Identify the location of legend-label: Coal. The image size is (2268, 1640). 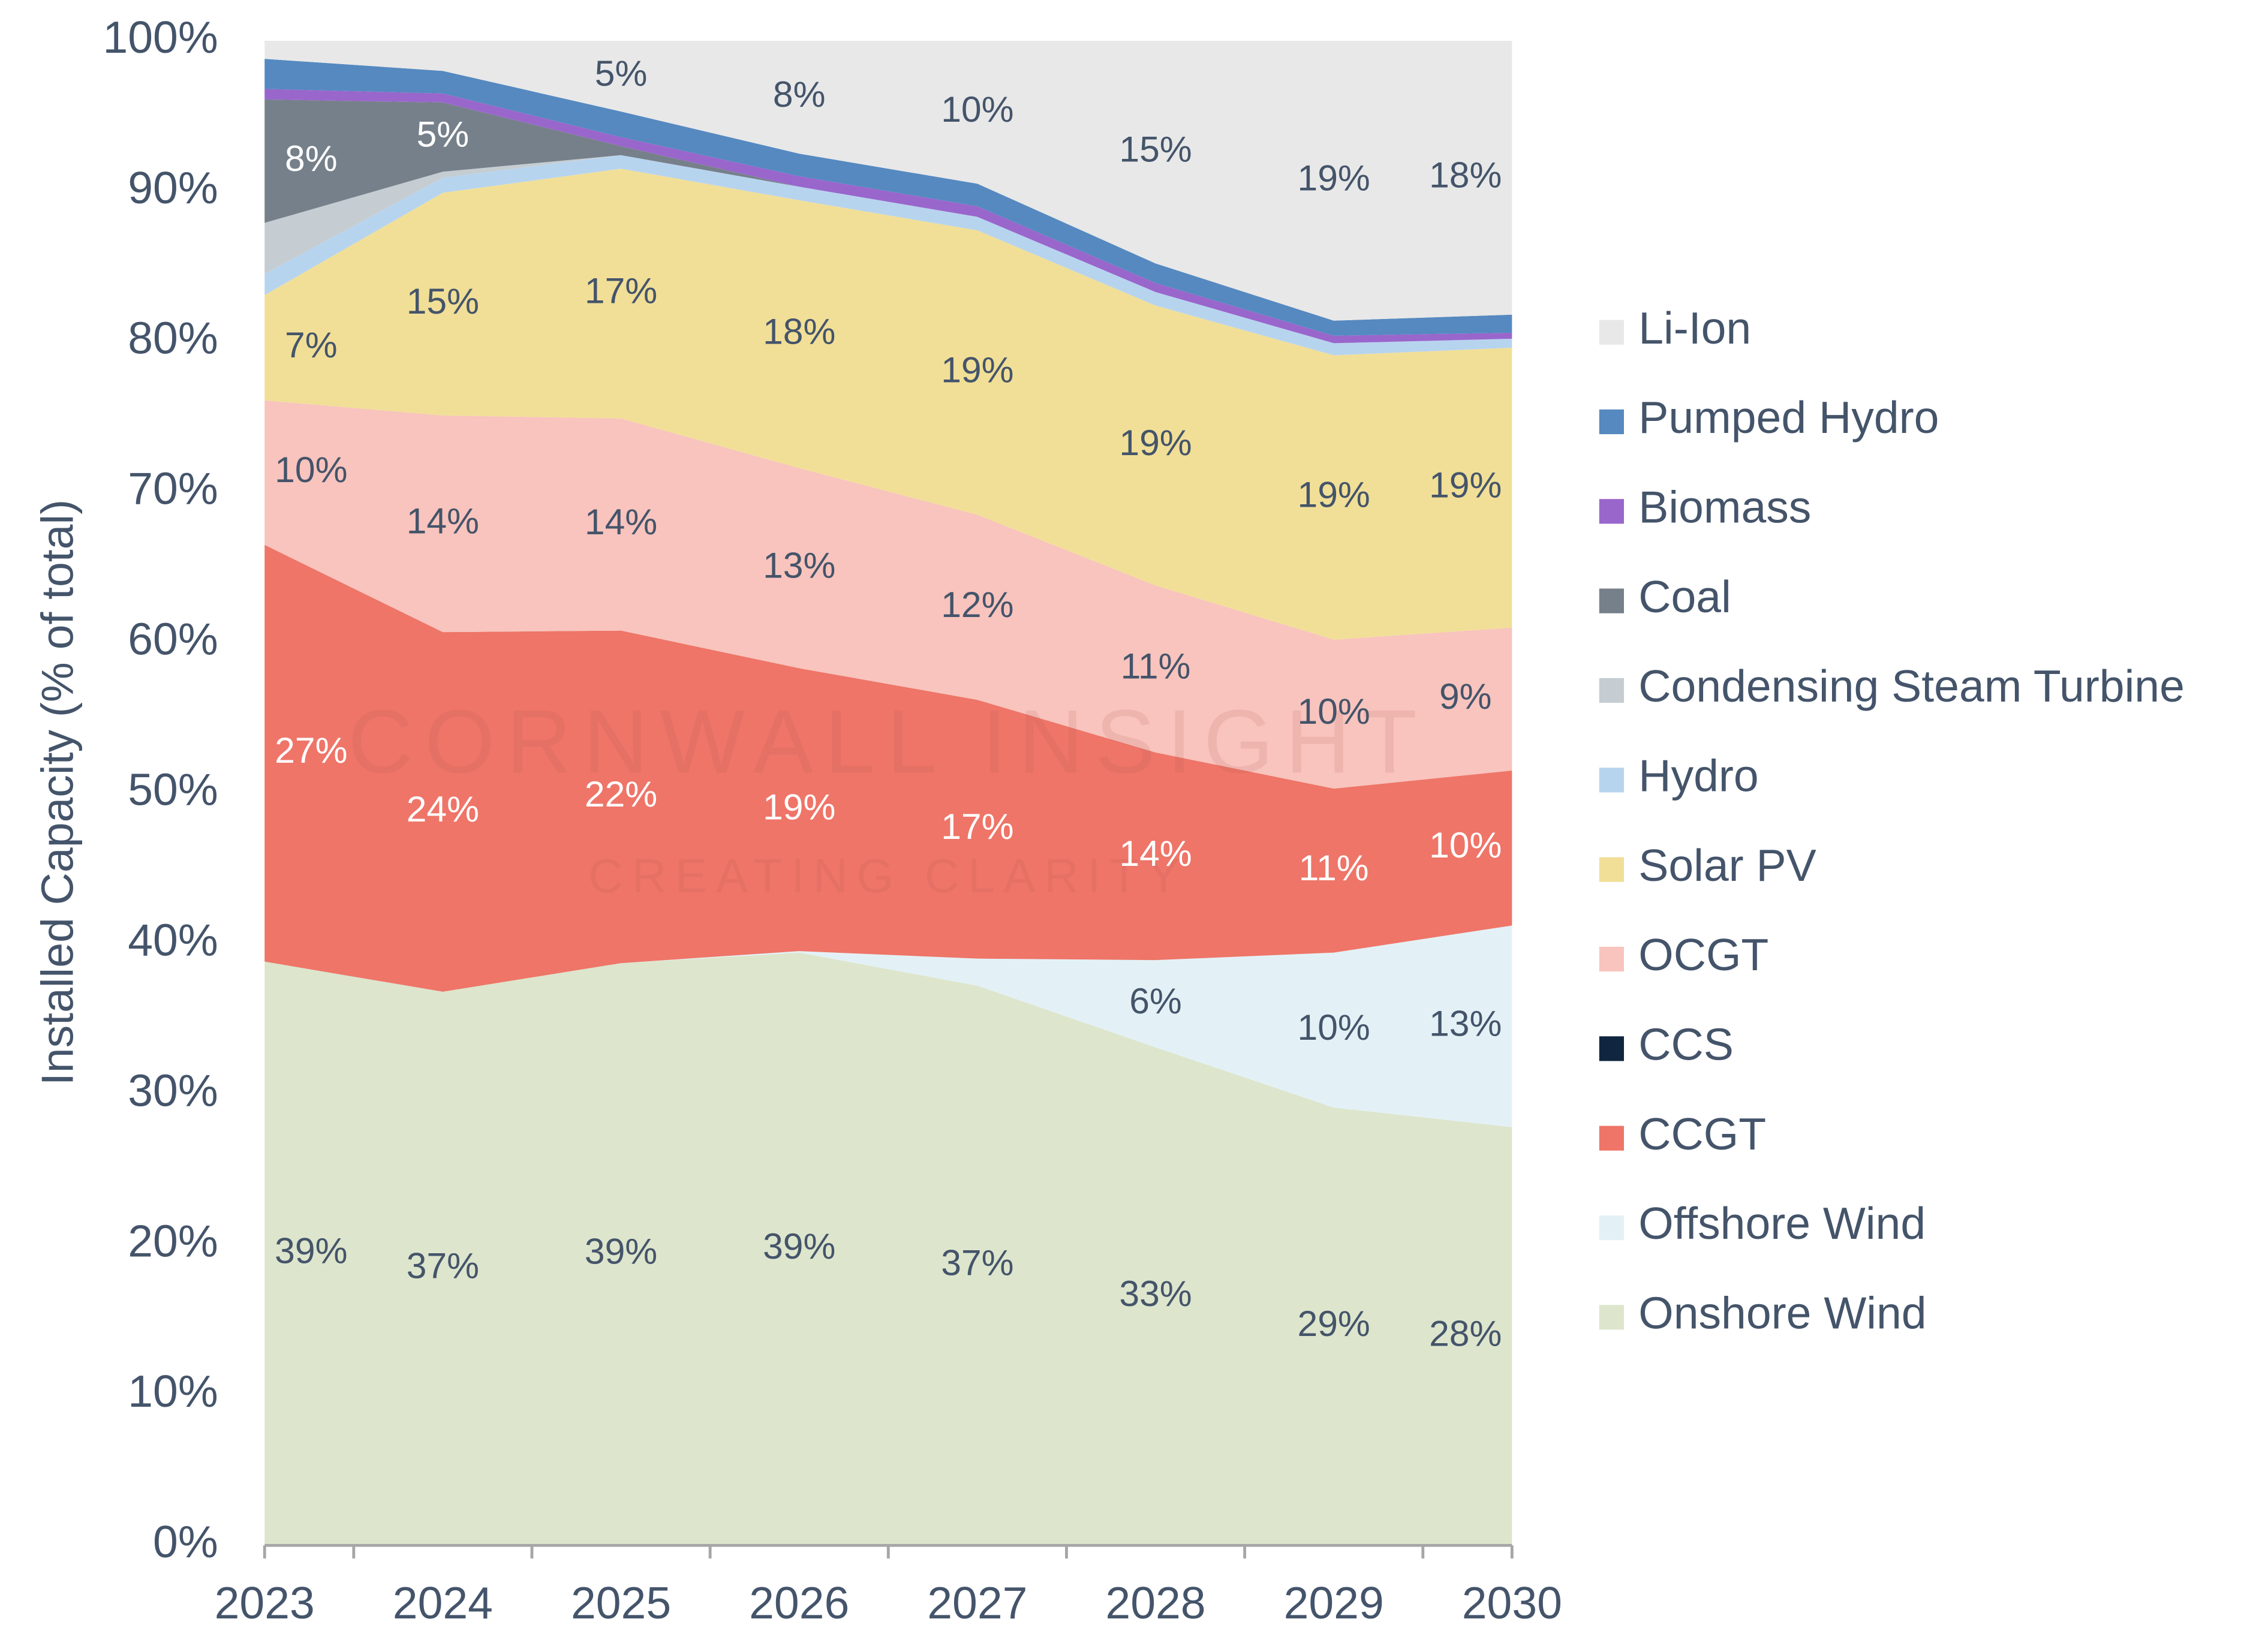
(1685, 596).